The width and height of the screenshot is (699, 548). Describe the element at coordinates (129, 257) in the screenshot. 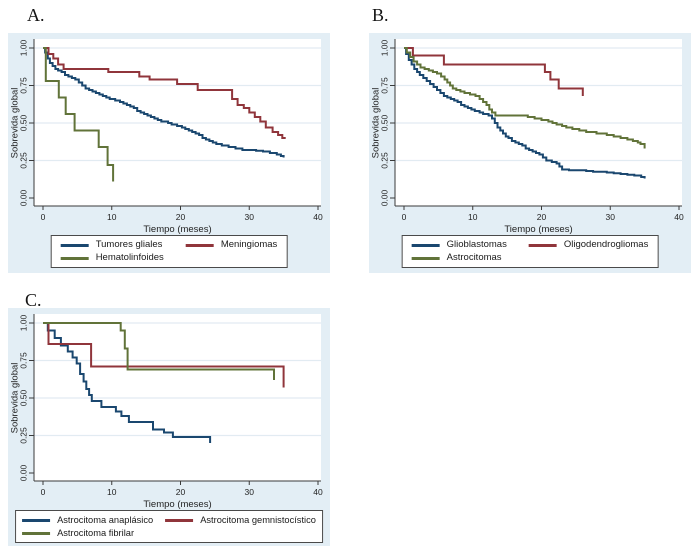

I see `legend-label: Hematolinfoides` at that location.